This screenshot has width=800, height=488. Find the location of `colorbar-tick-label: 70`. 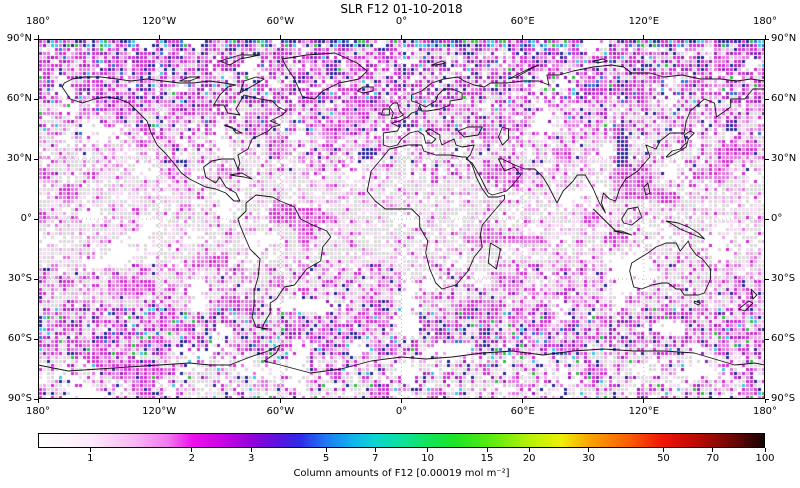

colorbar-tick-label: 70 is located at coordinates (713, 458).